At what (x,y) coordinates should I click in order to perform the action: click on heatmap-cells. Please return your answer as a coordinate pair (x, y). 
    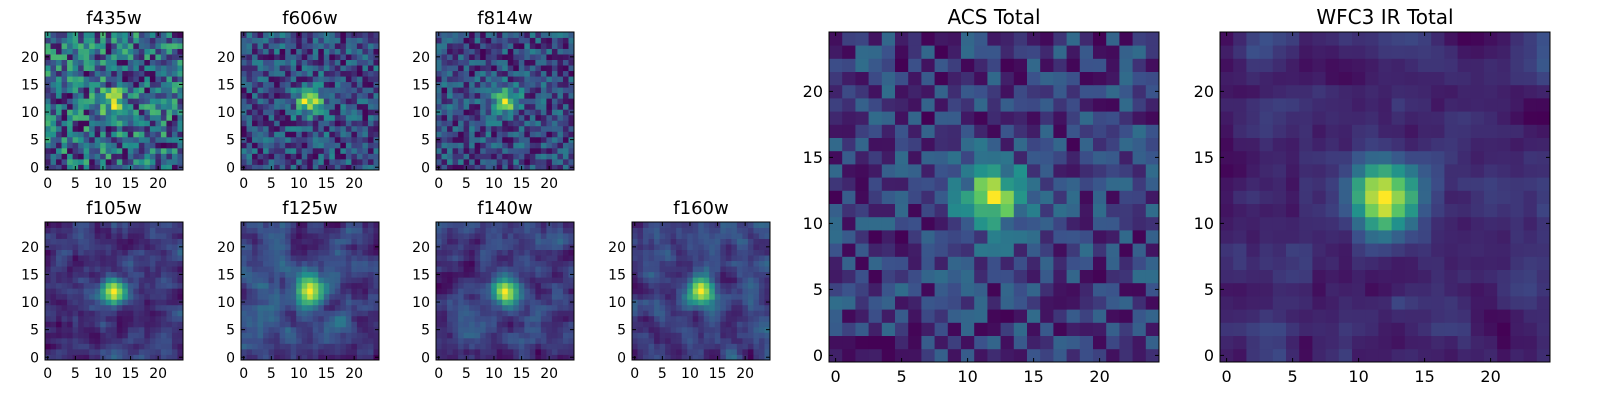
    Looking at the image, I should click on (310, 101).